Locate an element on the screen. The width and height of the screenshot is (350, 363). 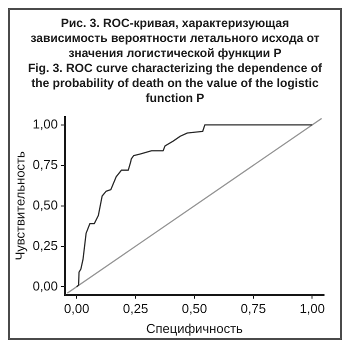
x-axis-title: Специфичность is located at coordinates (195, 328).